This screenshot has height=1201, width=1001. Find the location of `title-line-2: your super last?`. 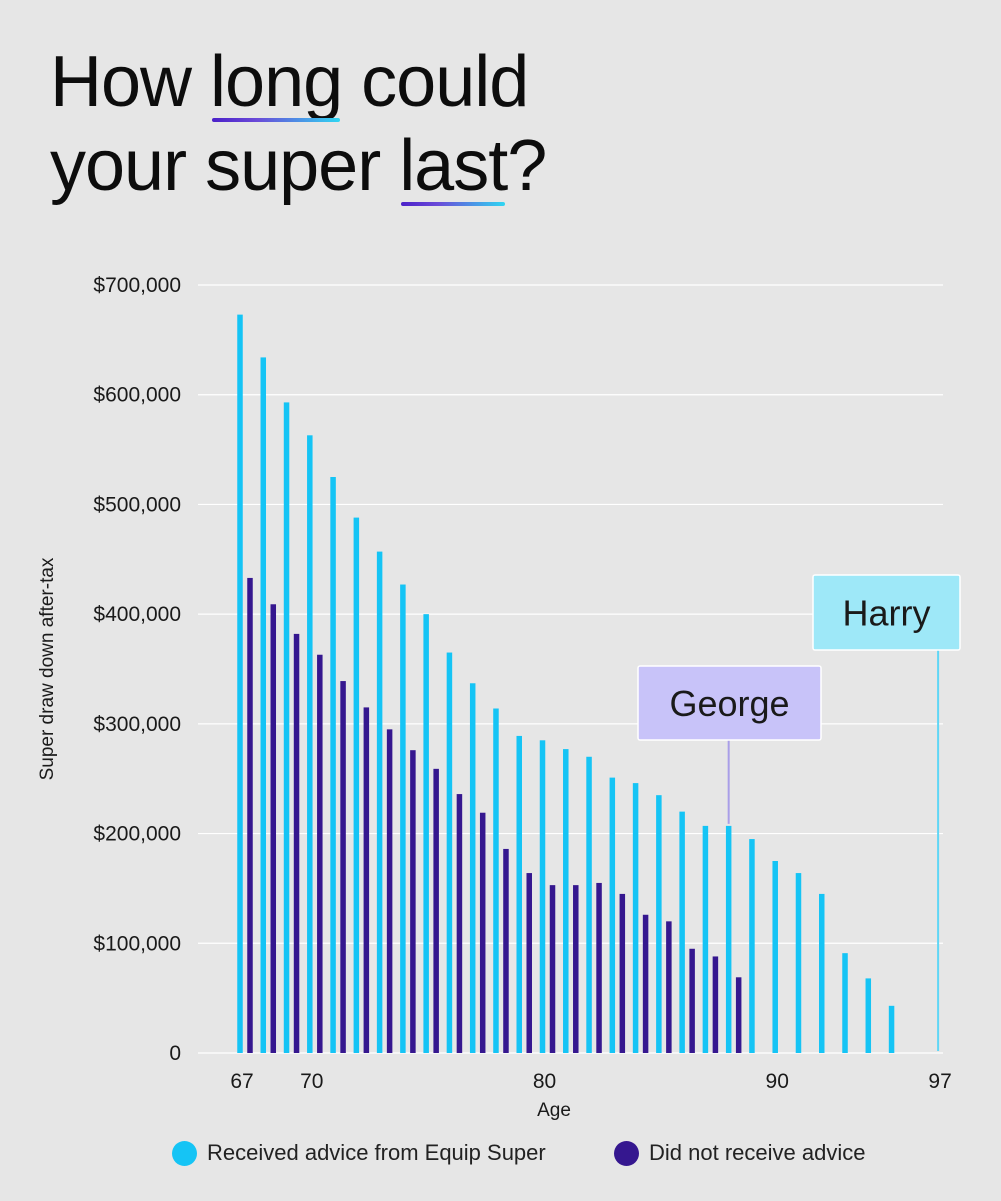

title-line-2: your super last? is located at coordinates (298, 166).